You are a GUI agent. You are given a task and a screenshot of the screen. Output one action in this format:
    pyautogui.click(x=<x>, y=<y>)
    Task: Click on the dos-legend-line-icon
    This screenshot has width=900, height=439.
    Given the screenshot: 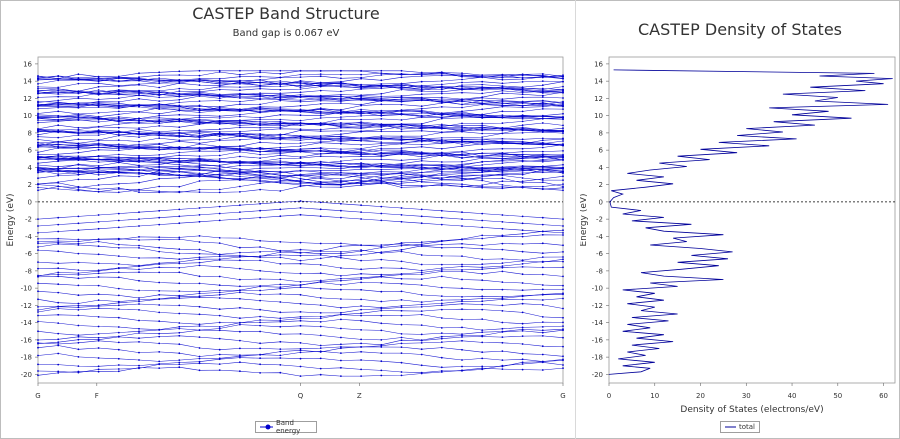 What is the action you would take?
    pyautogui.click(x=730, y=427)
    